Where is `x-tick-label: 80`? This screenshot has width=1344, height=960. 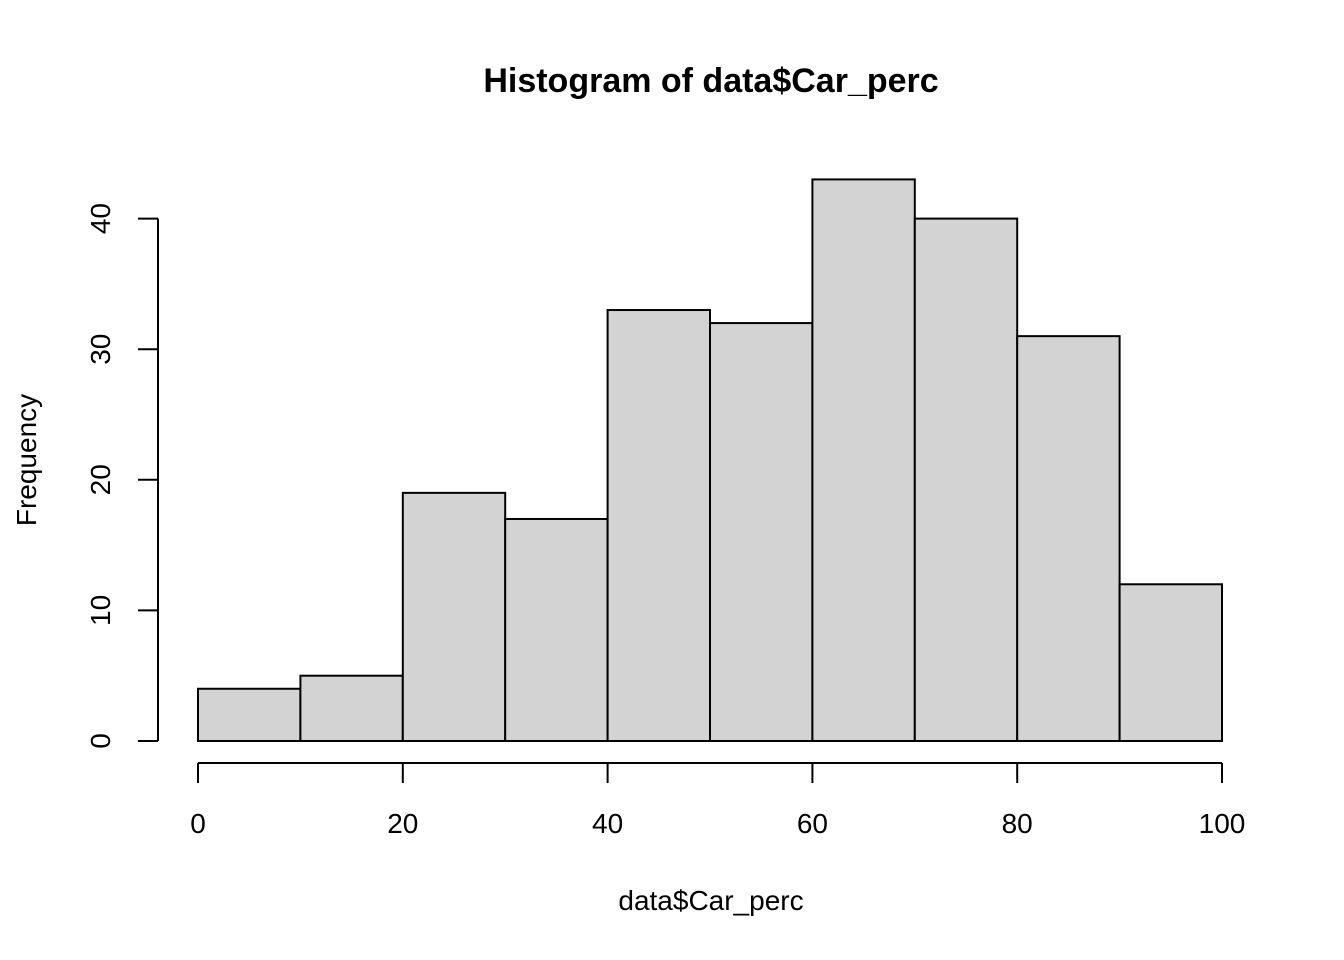 x-tick-label: 80 is located at coordinates (1017, 823).